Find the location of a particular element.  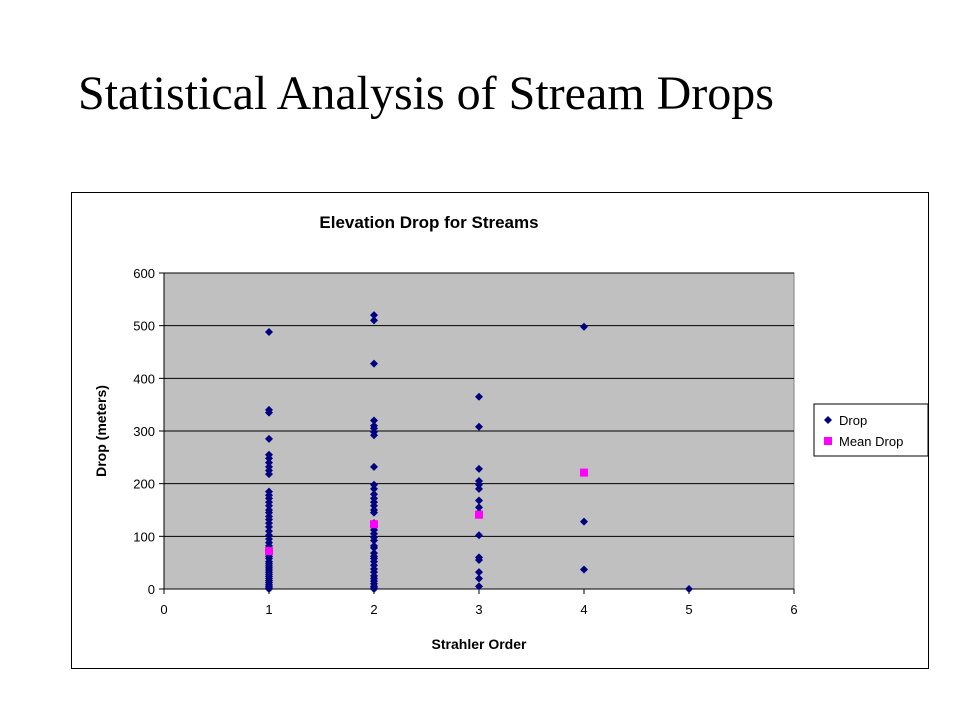

y-tick-label: 300 is located at coordinates (144, 431).